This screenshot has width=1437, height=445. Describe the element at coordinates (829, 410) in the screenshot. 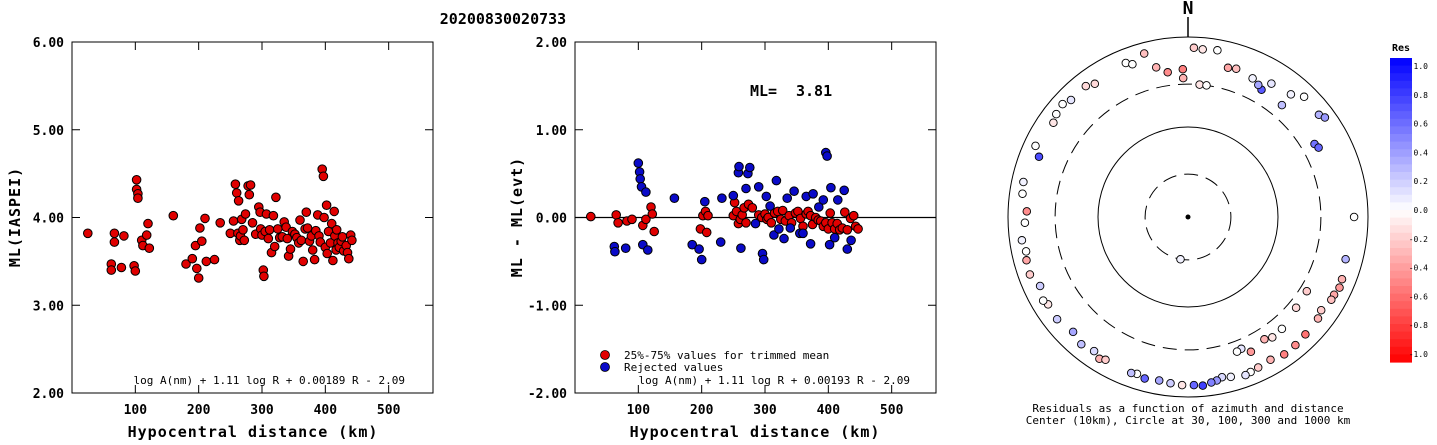

I see `x-tick-label: 400` at that location.